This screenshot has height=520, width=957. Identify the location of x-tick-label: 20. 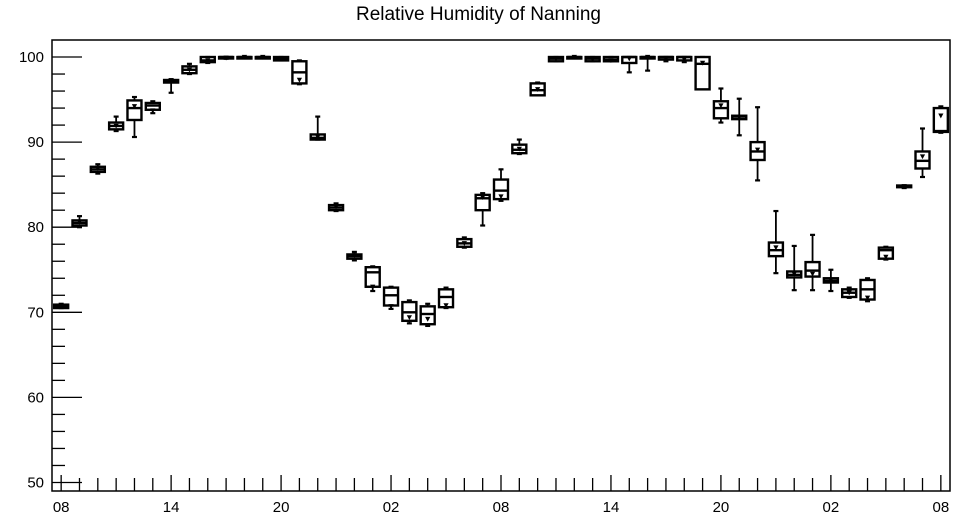
(721, 507).